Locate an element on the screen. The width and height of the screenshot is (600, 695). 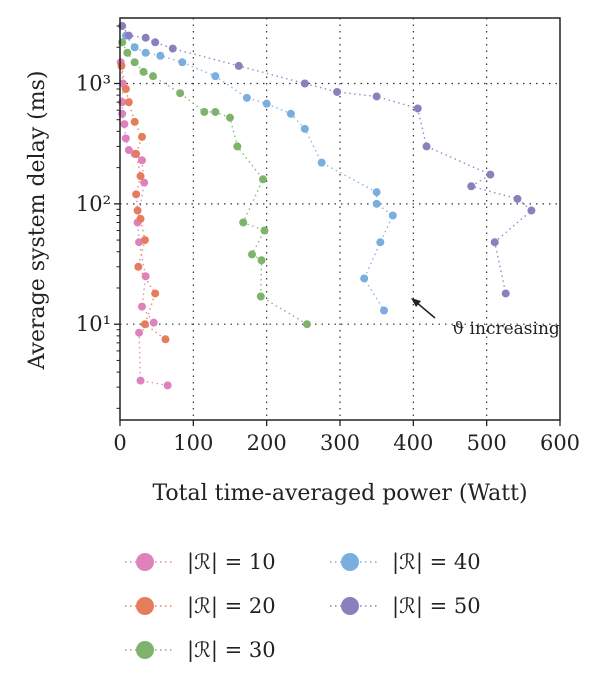
legend-item: |ℛ| = 50 is located at coordinates (405, 606).